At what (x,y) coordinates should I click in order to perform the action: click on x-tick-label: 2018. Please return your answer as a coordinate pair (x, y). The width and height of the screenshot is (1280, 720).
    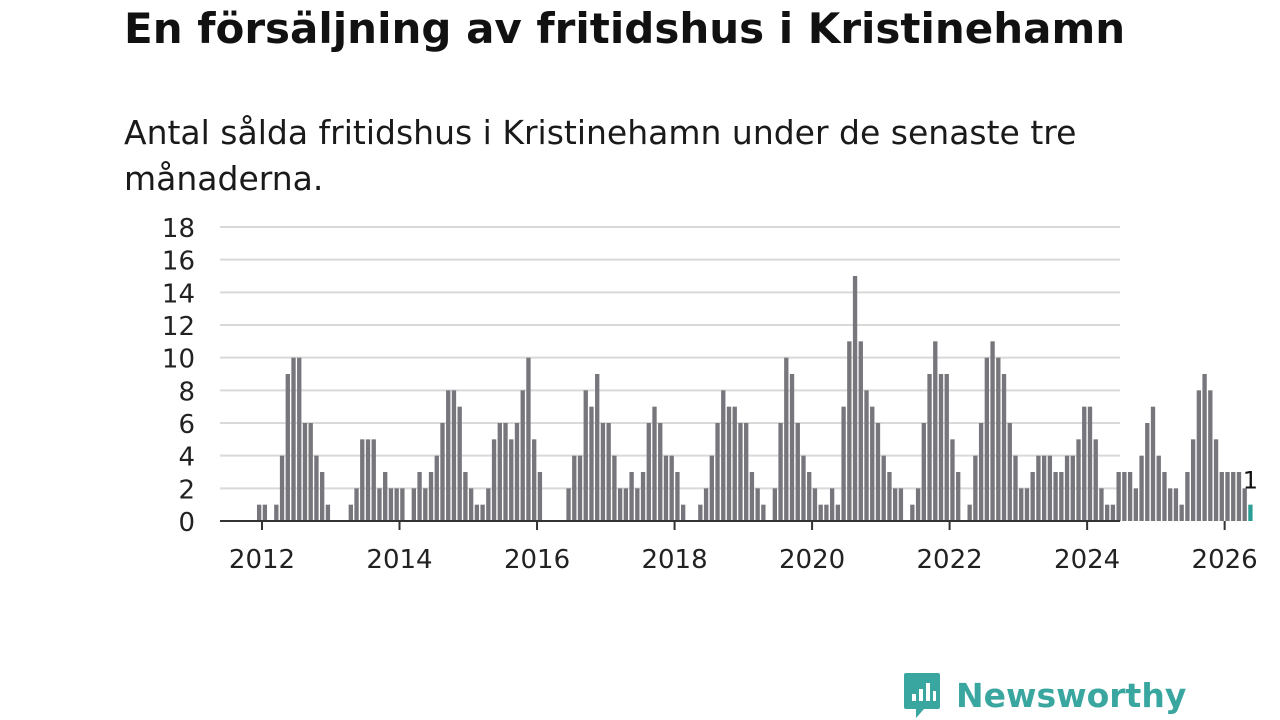
    Looking at the image, I should click on (674, 560).